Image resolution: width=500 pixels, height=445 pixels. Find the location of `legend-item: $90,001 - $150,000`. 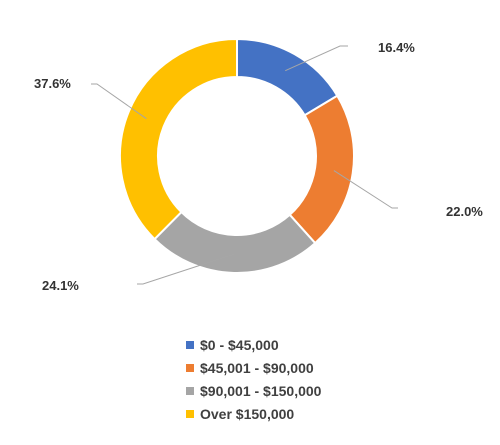

legend-item: $90,001 - $150,000 is located at coordinates (253, 390).